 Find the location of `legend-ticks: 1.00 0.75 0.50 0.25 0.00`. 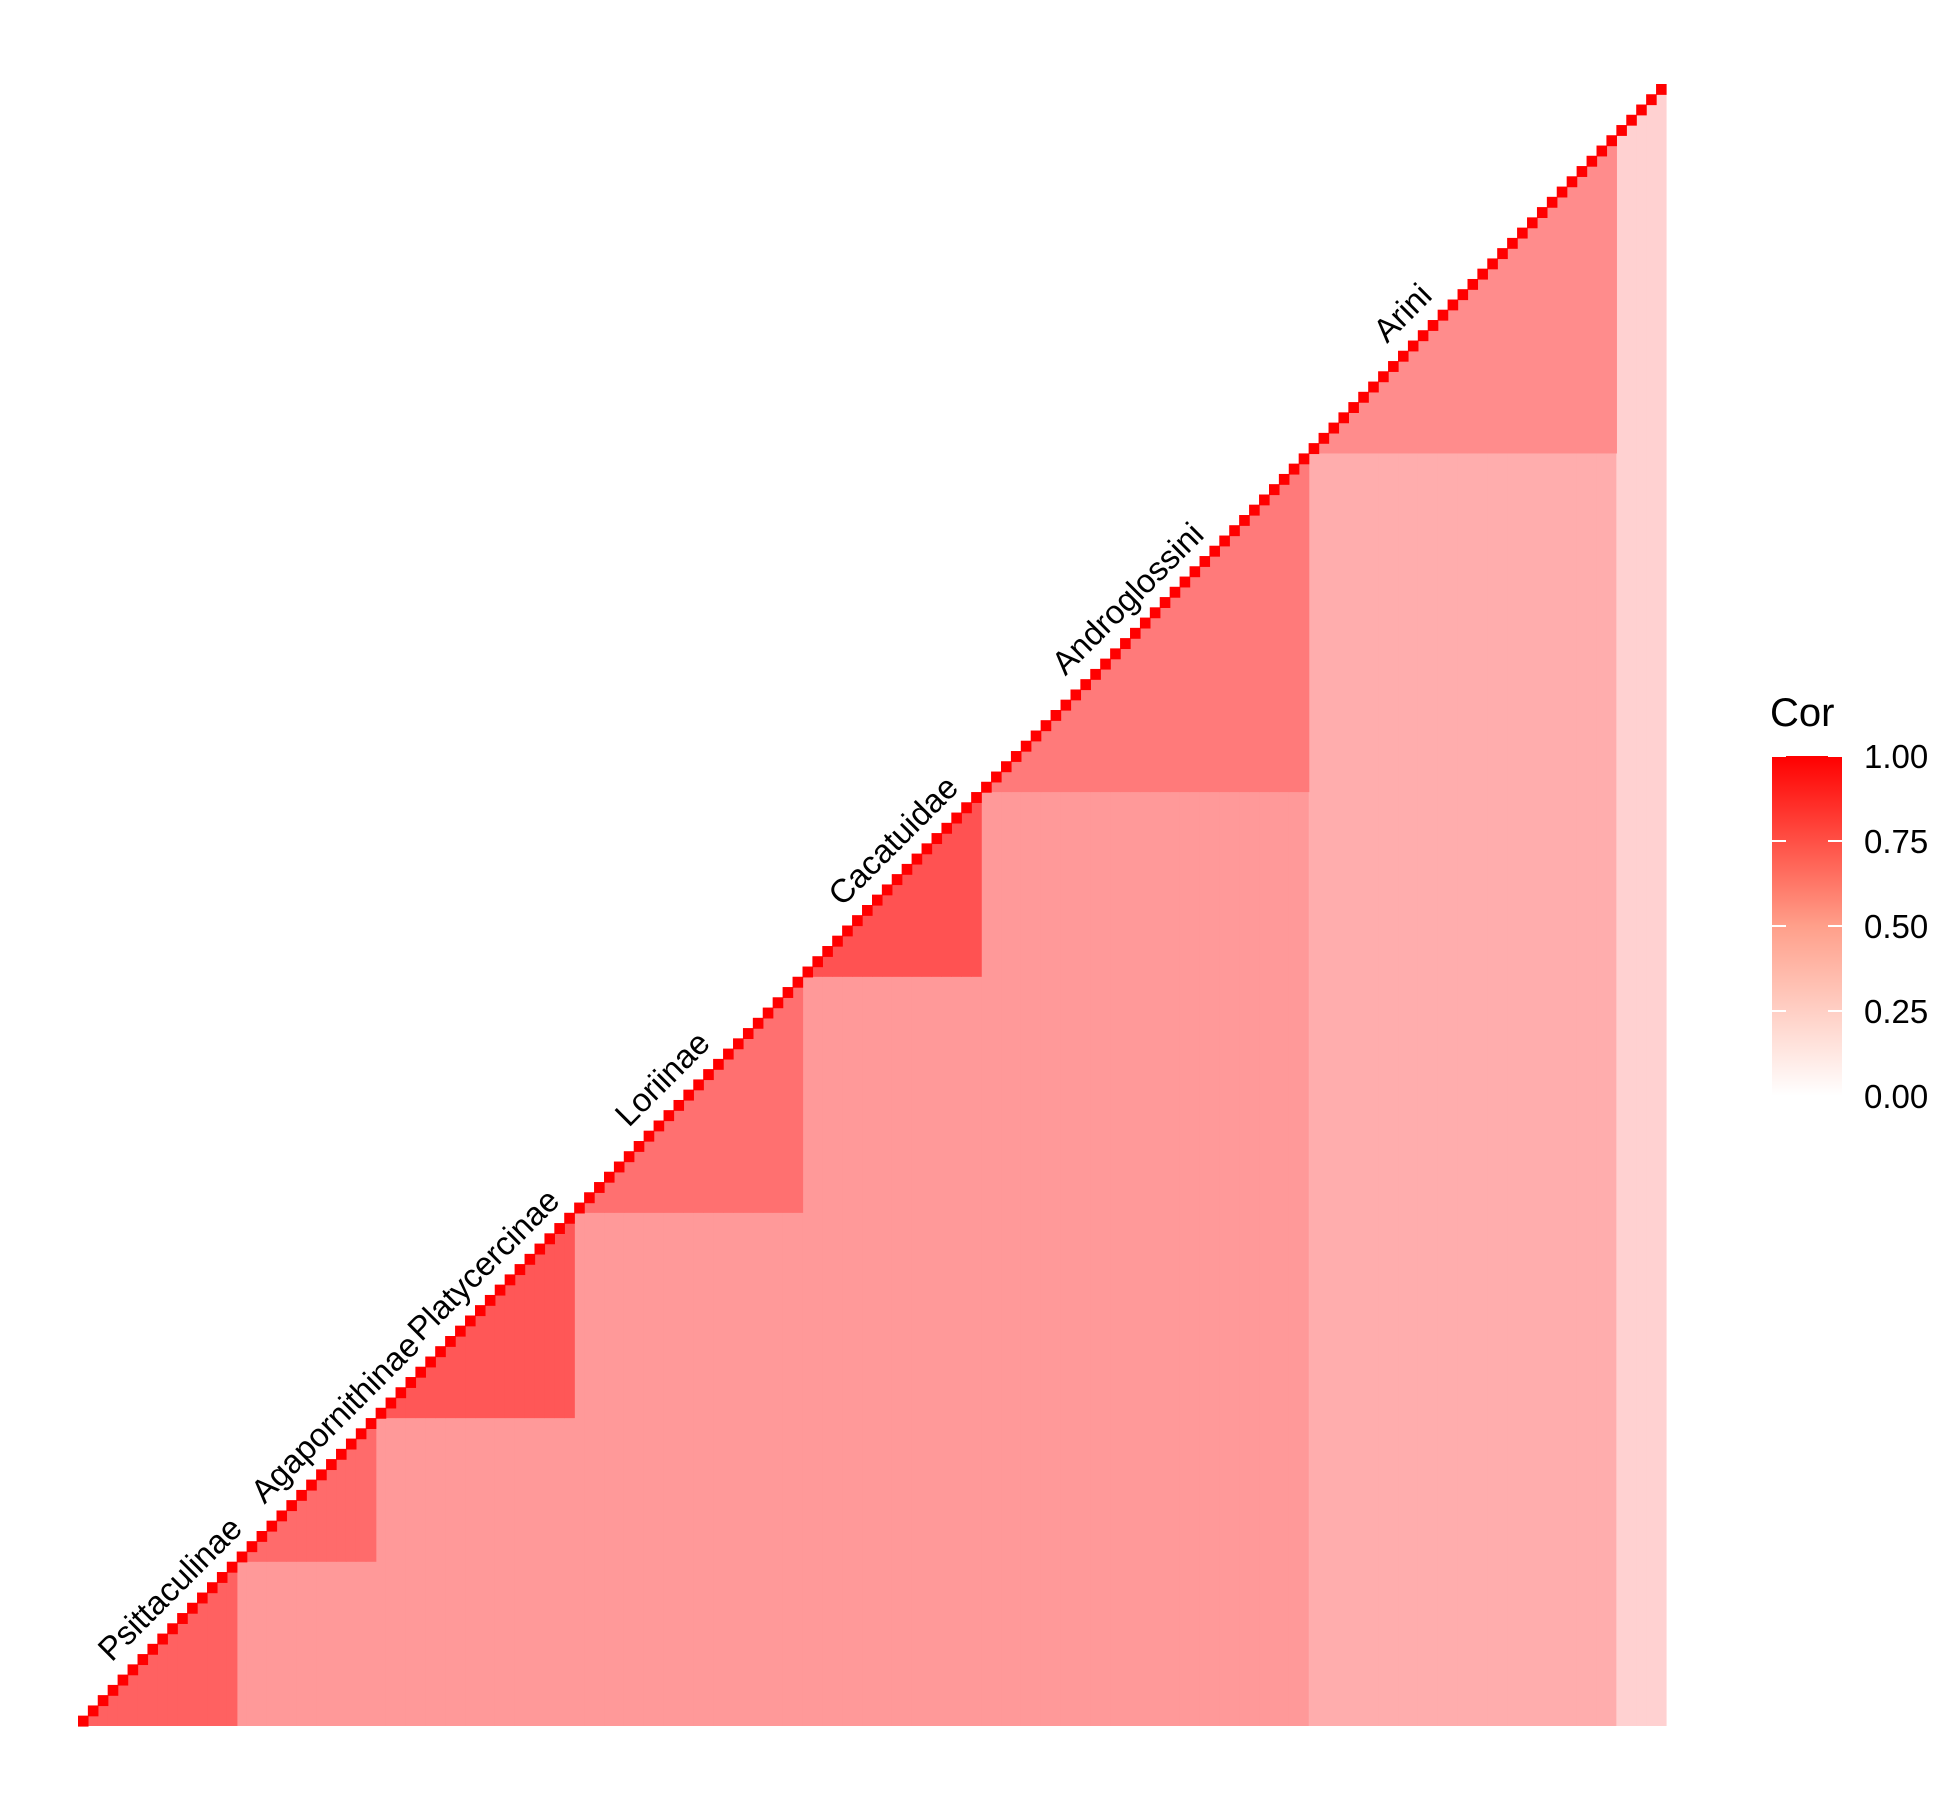

legend-ticks: 1.00 0.75 0.50 0.25 0.00 is located at coordinates (1850, 926).